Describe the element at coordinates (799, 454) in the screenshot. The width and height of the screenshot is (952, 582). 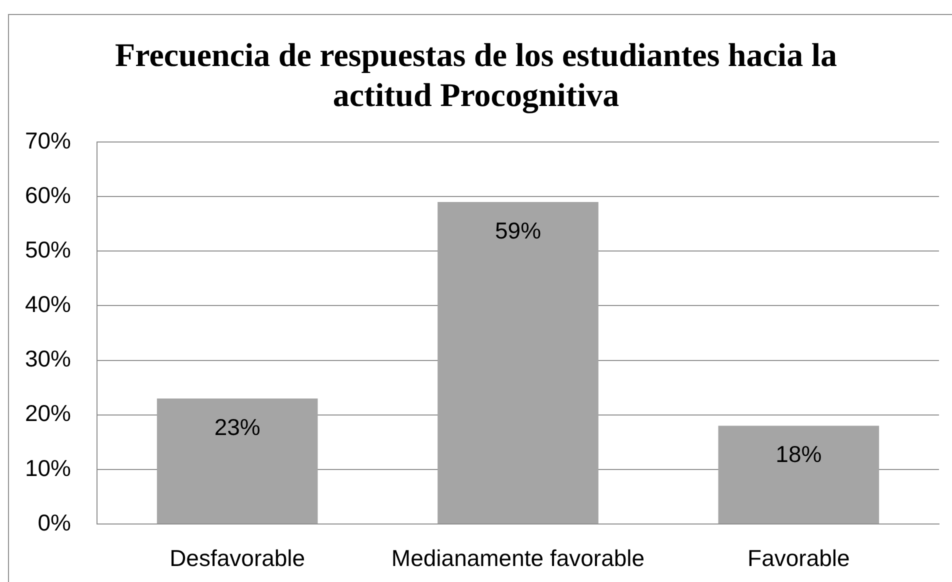
I see `data-label: 18%` at that location.